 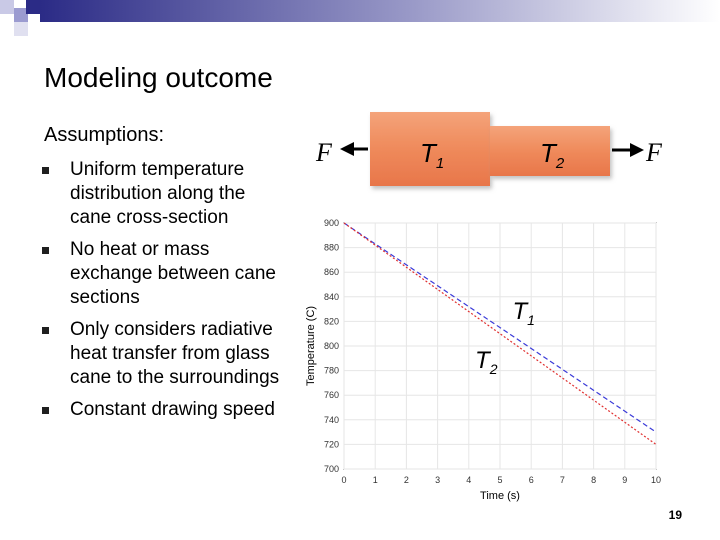 I want to click on y-tick-label: 900, so click(x=331, y=223).